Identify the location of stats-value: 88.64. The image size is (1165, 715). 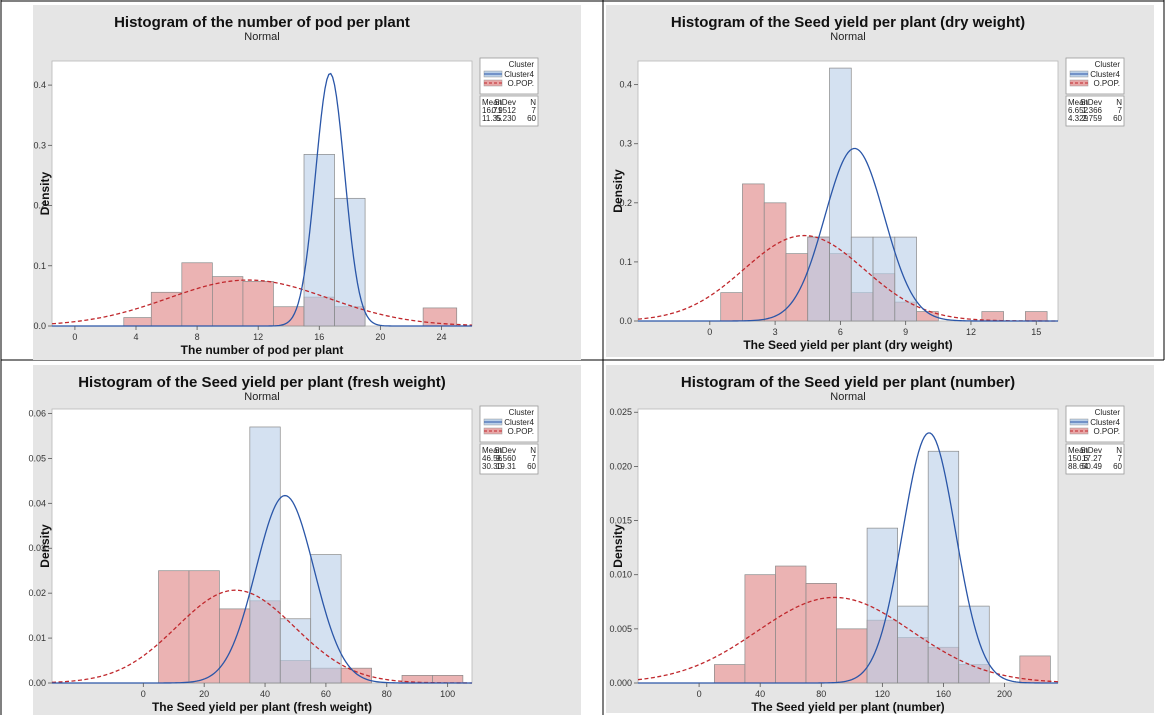
(1078, 466).